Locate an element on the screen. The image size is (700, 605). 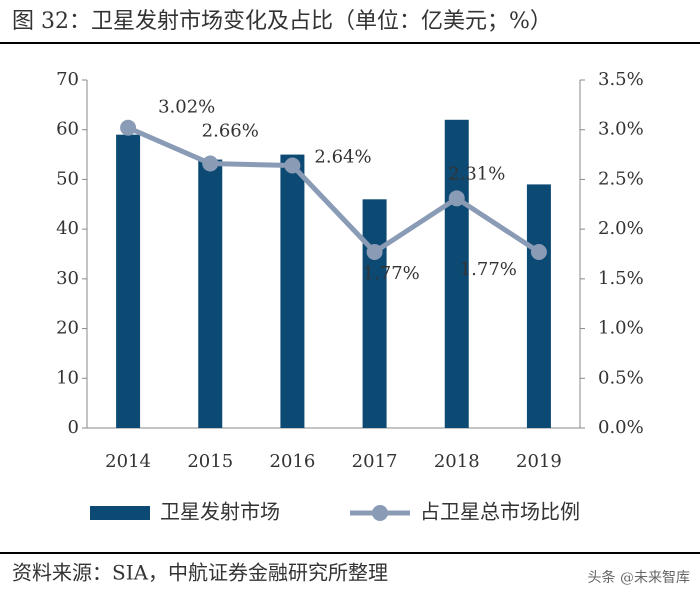
y-tick-label: 0 is located at coordinates (73, 427).